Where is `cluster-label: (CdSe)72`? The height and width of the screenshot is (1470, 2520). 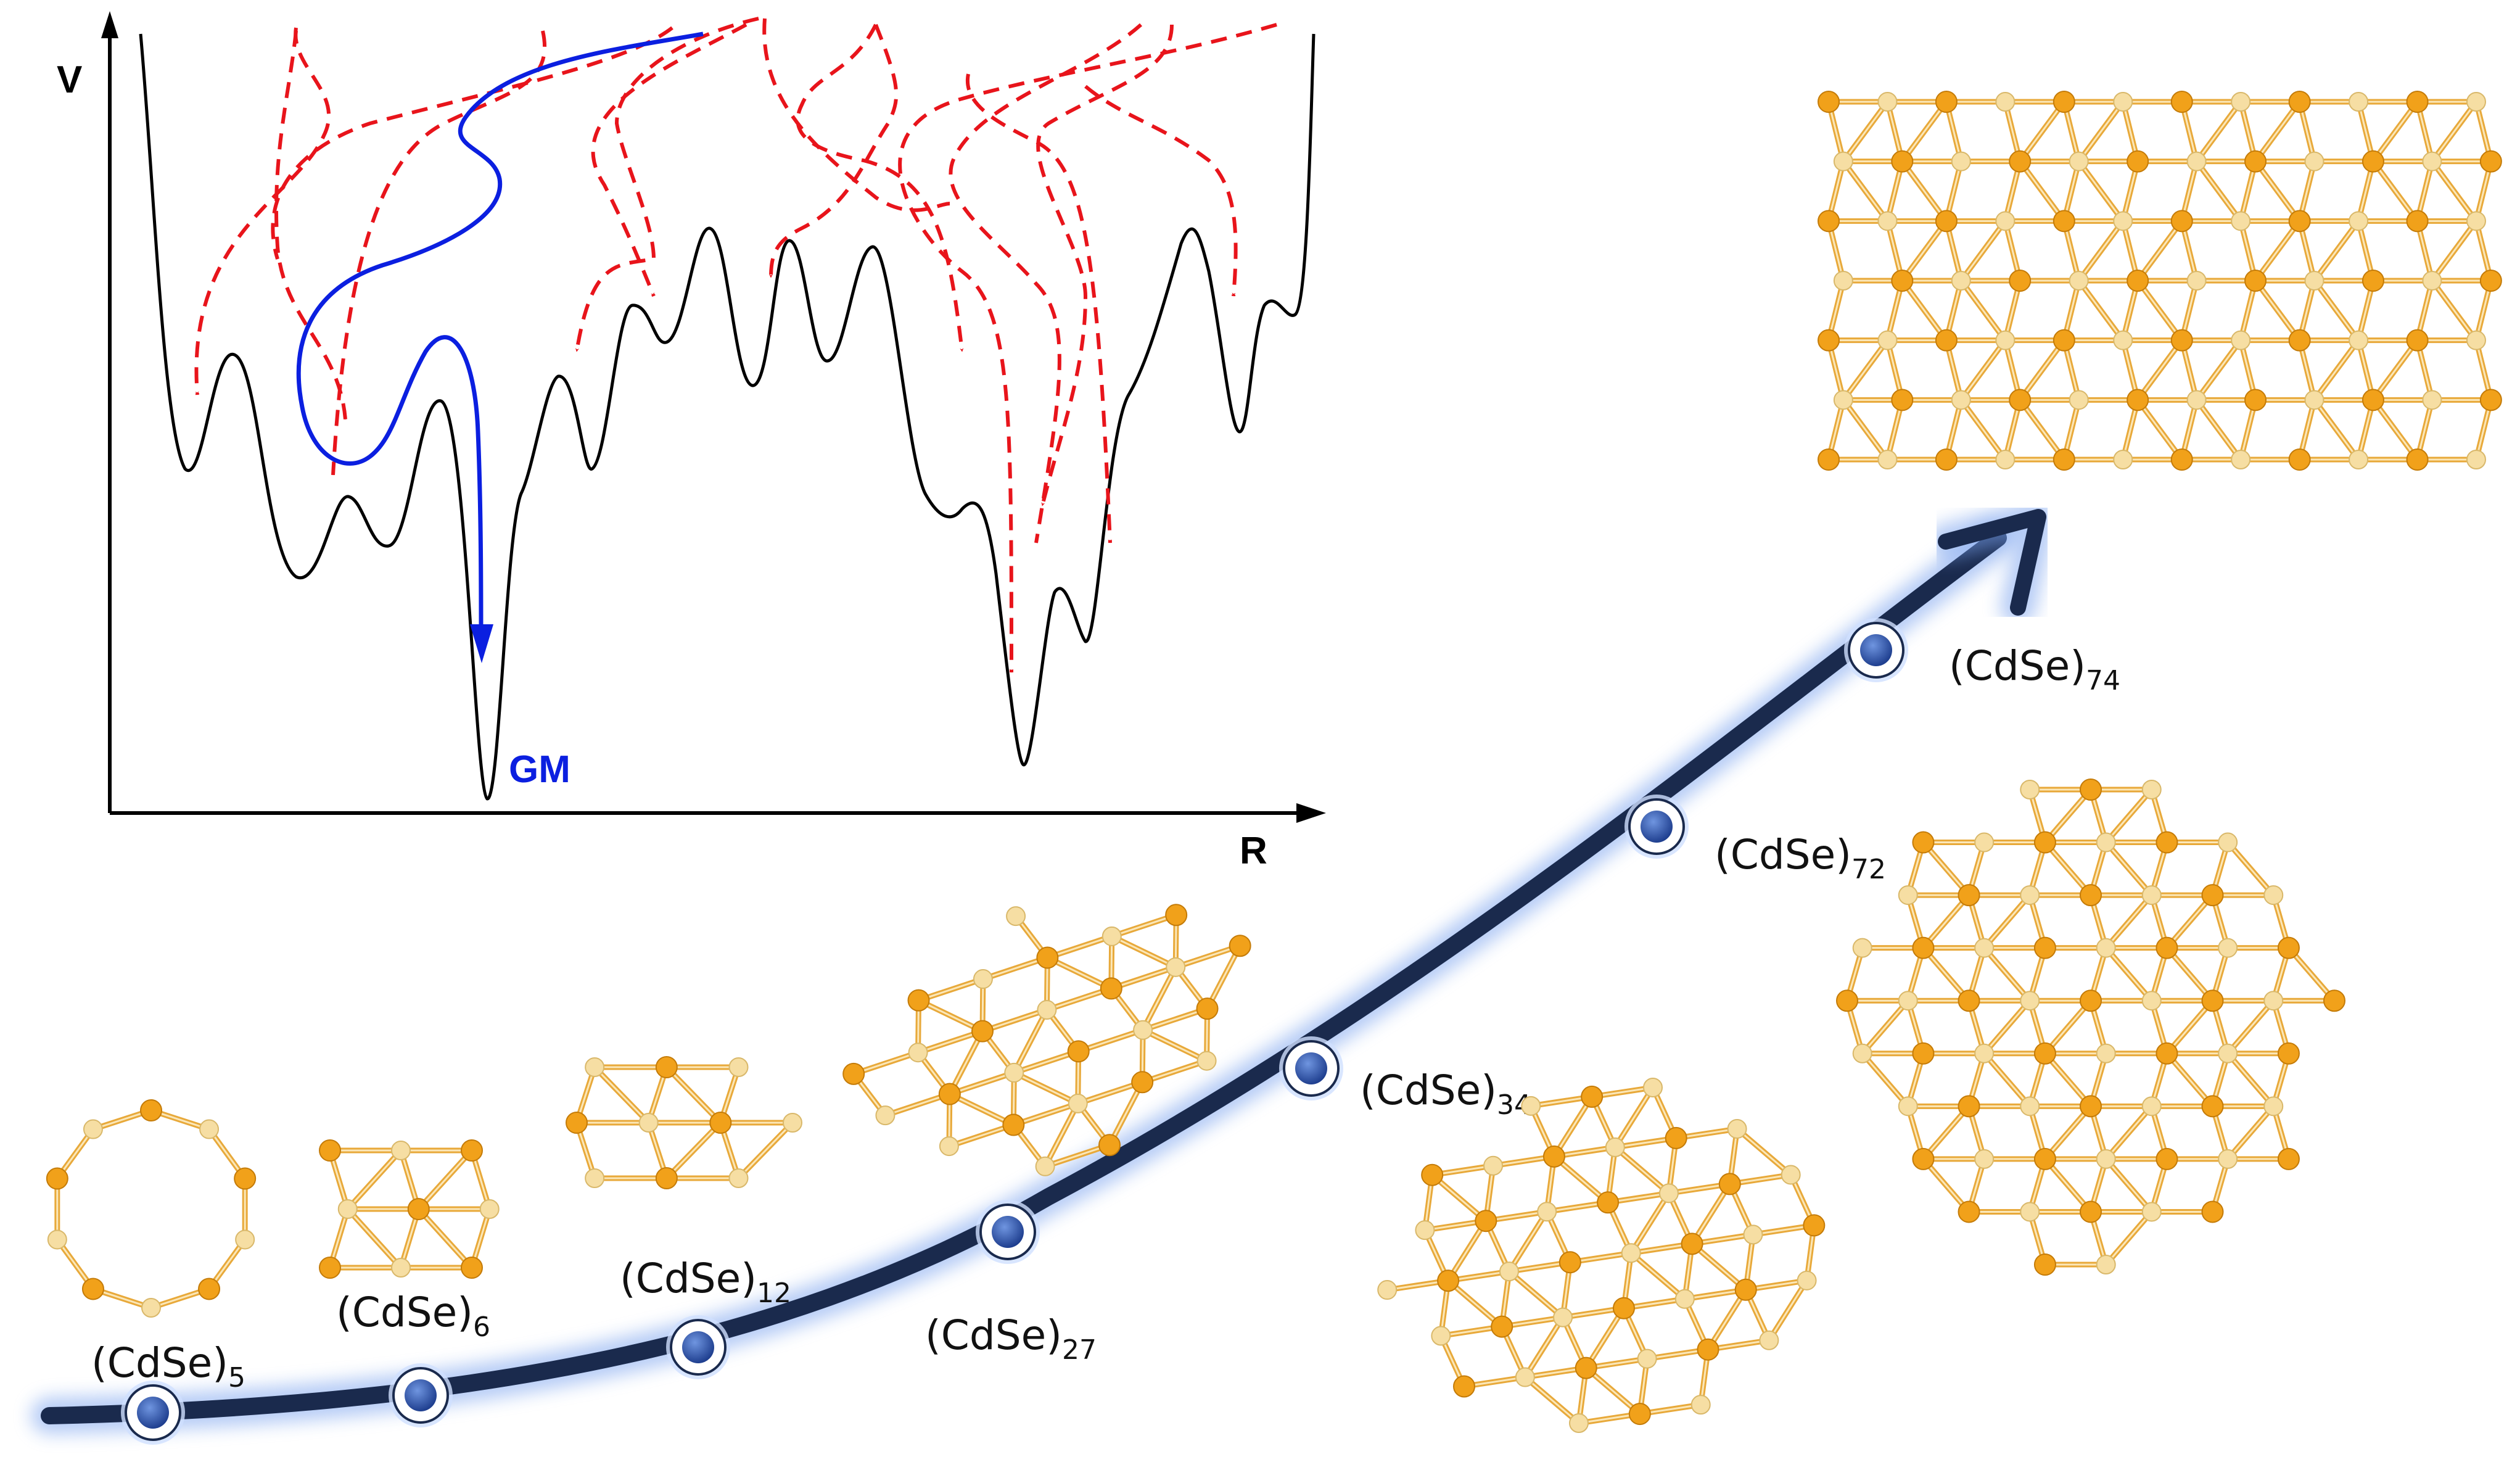 cluster-label: (CdSe)72 is located at coordinates (1800, 858).